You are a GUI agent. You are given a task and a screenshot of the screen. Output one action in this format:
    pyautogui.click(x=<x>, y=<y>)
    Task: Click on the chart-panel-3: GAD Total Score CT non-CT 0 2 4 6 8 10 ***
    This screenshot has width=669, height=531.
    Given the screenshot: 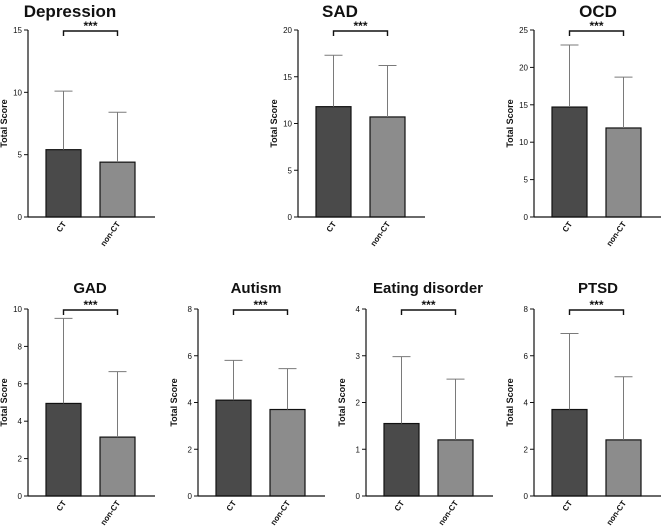 What is the action you would take?
    pyautogui.click(x=77, y=403)
    